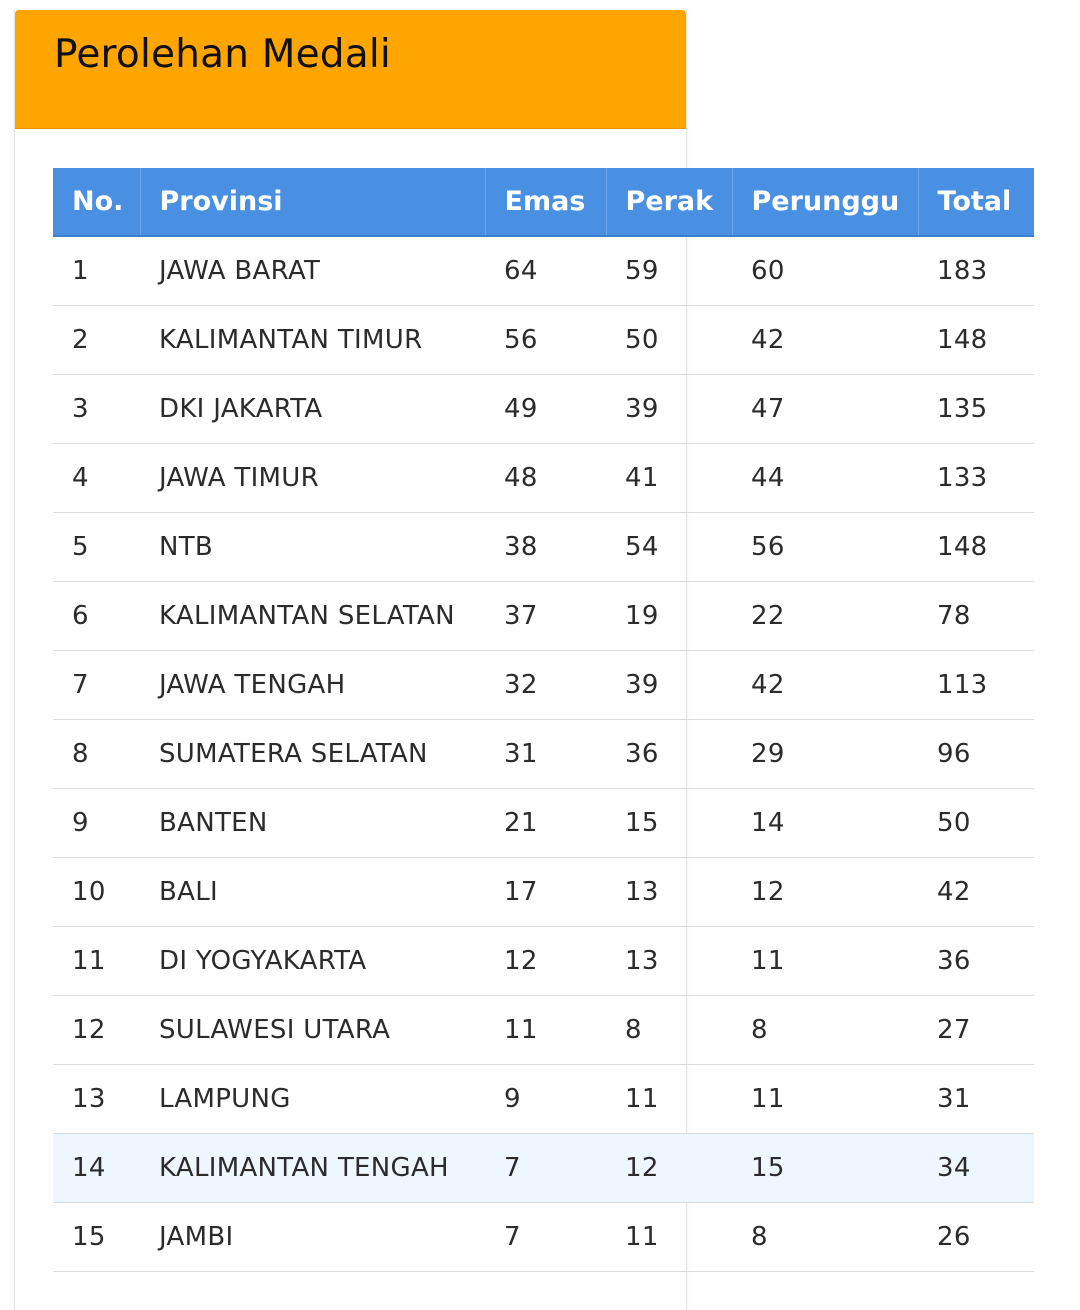  What do you see at coordinates (312, 823) in the screenshot?
I see `cell-provinsi: BANTEN` at bounding box center [312, 823].